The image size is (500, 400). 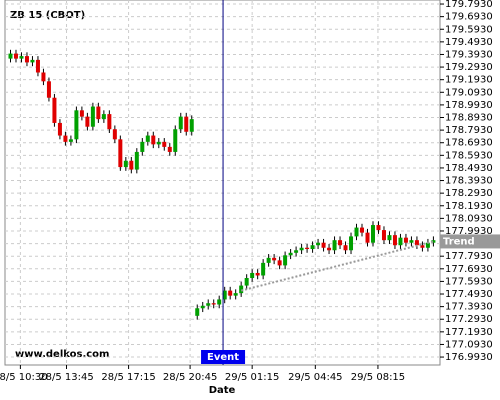 I want to click on y-tick-label: 179.2930, so click(x=469, y=67).